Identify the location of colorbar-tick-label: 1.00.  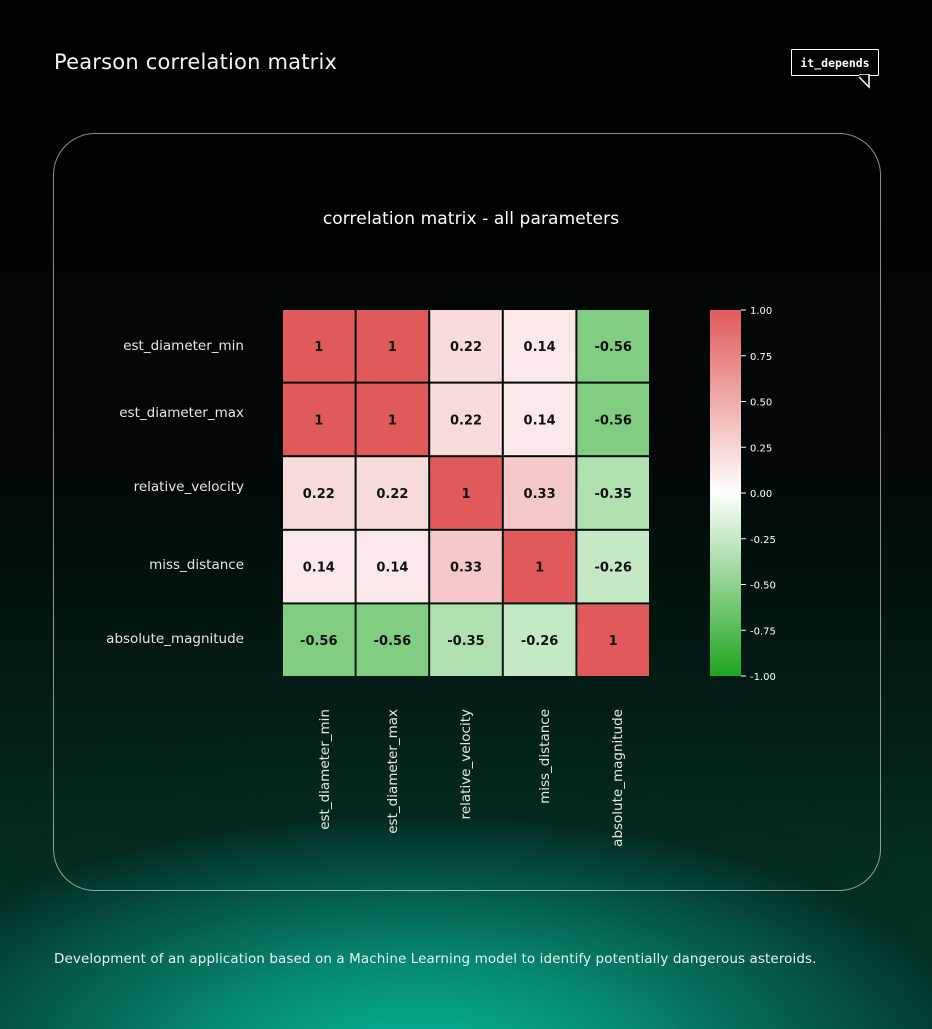
(761, 311).